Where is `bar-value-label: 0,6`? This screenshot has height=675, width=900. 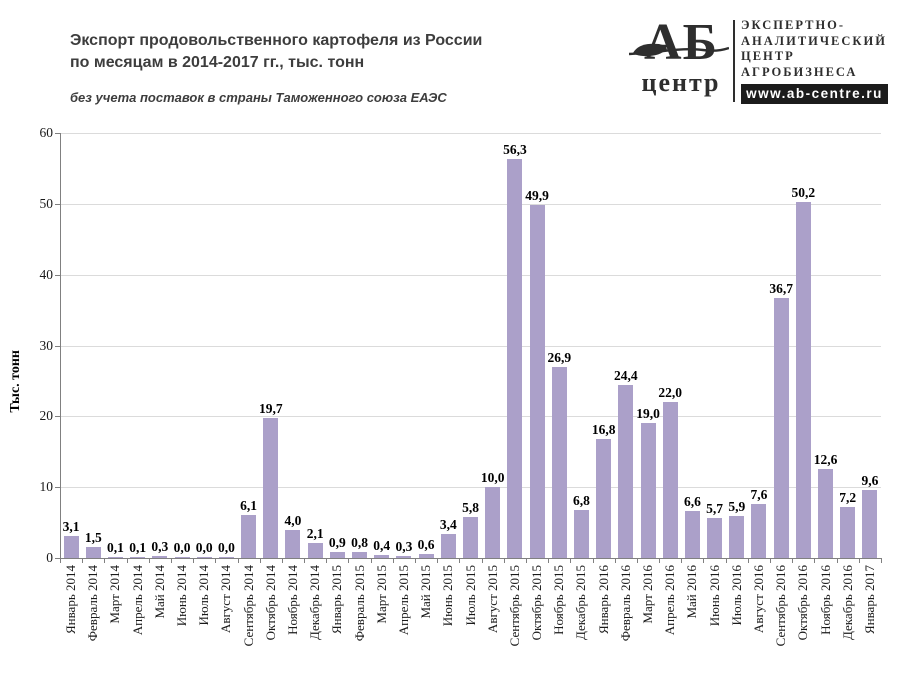
bar-value-label: 0,6 is located at coordinates (426, 544).